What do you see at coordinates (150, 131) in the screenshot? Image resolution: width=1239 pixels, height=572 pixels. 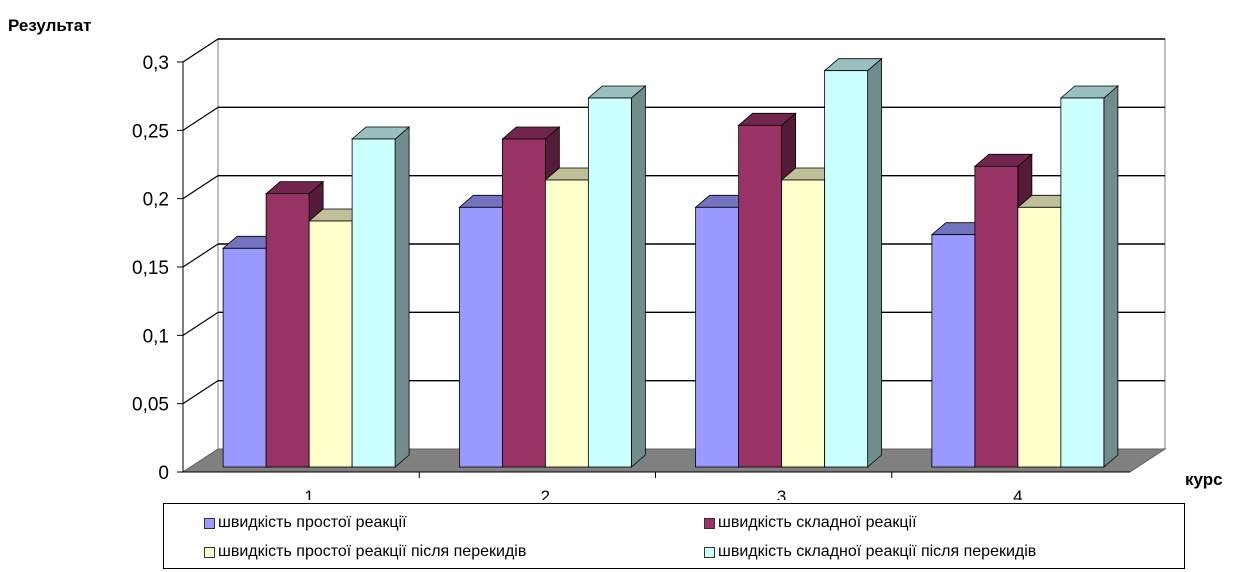 I see `y-tick-label: 0,25` at bounding box center [150, 131].